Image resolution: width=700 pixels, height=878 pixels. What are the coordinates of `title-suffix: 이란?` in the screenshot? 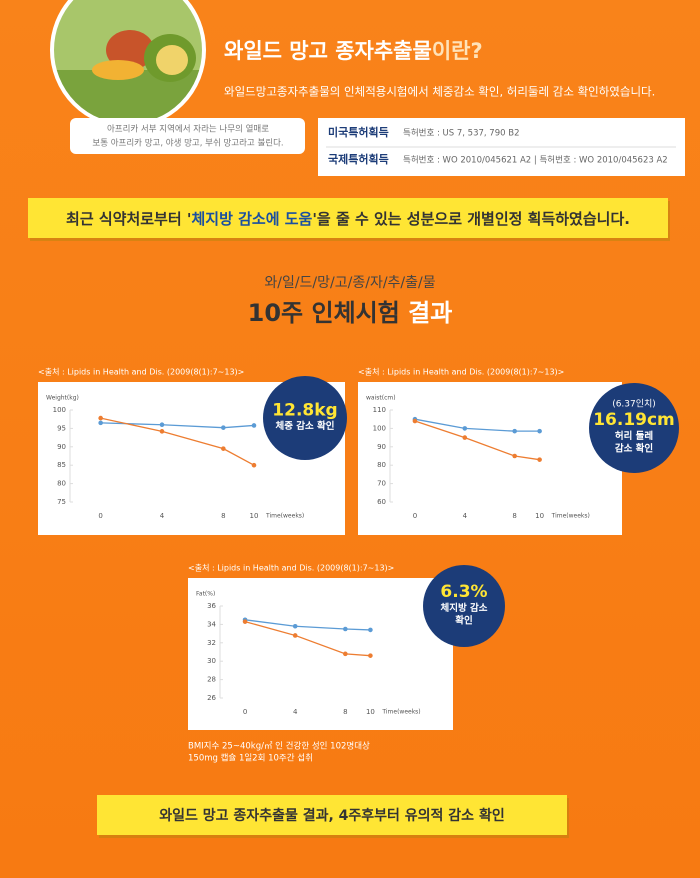 It's located at (457, 51).